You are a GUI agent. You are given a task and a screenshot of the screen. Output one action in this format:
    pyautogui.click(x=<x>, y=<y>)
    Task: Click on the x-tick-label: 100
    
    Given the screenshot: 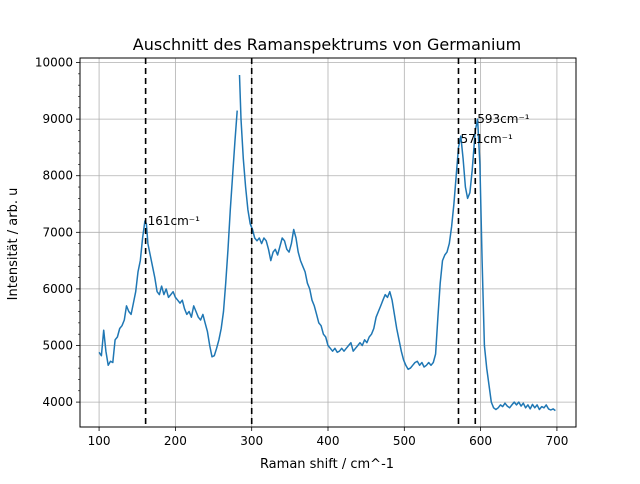 What is the action you would take?
    pyautogui.click(x=99, y=441)
    